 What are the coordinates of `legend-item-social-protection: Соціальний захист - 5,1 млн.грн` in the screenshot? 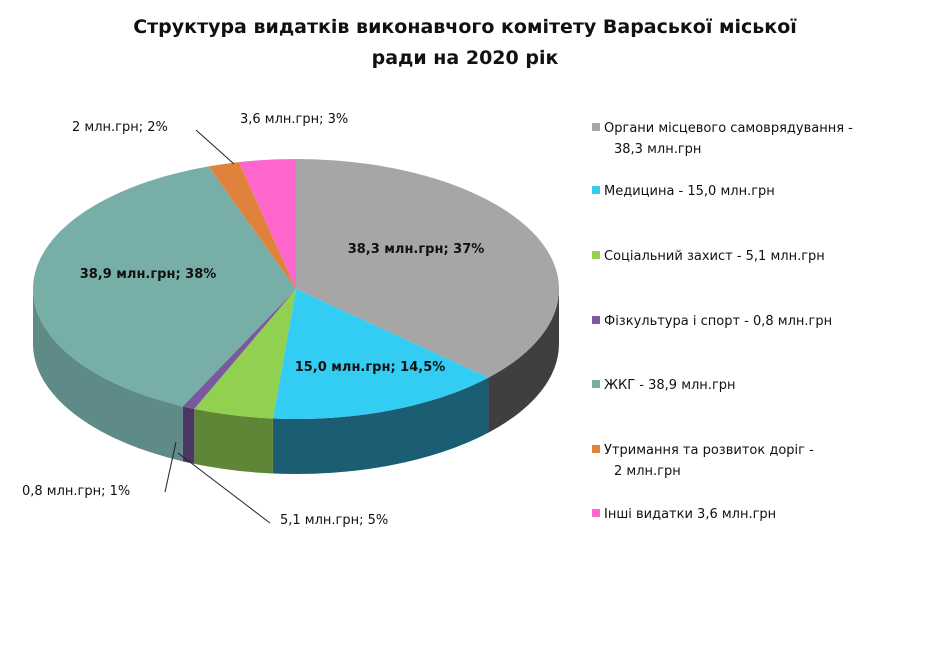 It's located at (708, 256).